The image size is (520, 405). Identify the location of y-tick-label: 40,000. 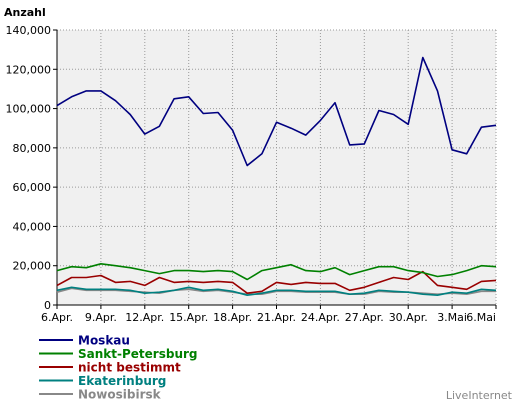
(32, 226).